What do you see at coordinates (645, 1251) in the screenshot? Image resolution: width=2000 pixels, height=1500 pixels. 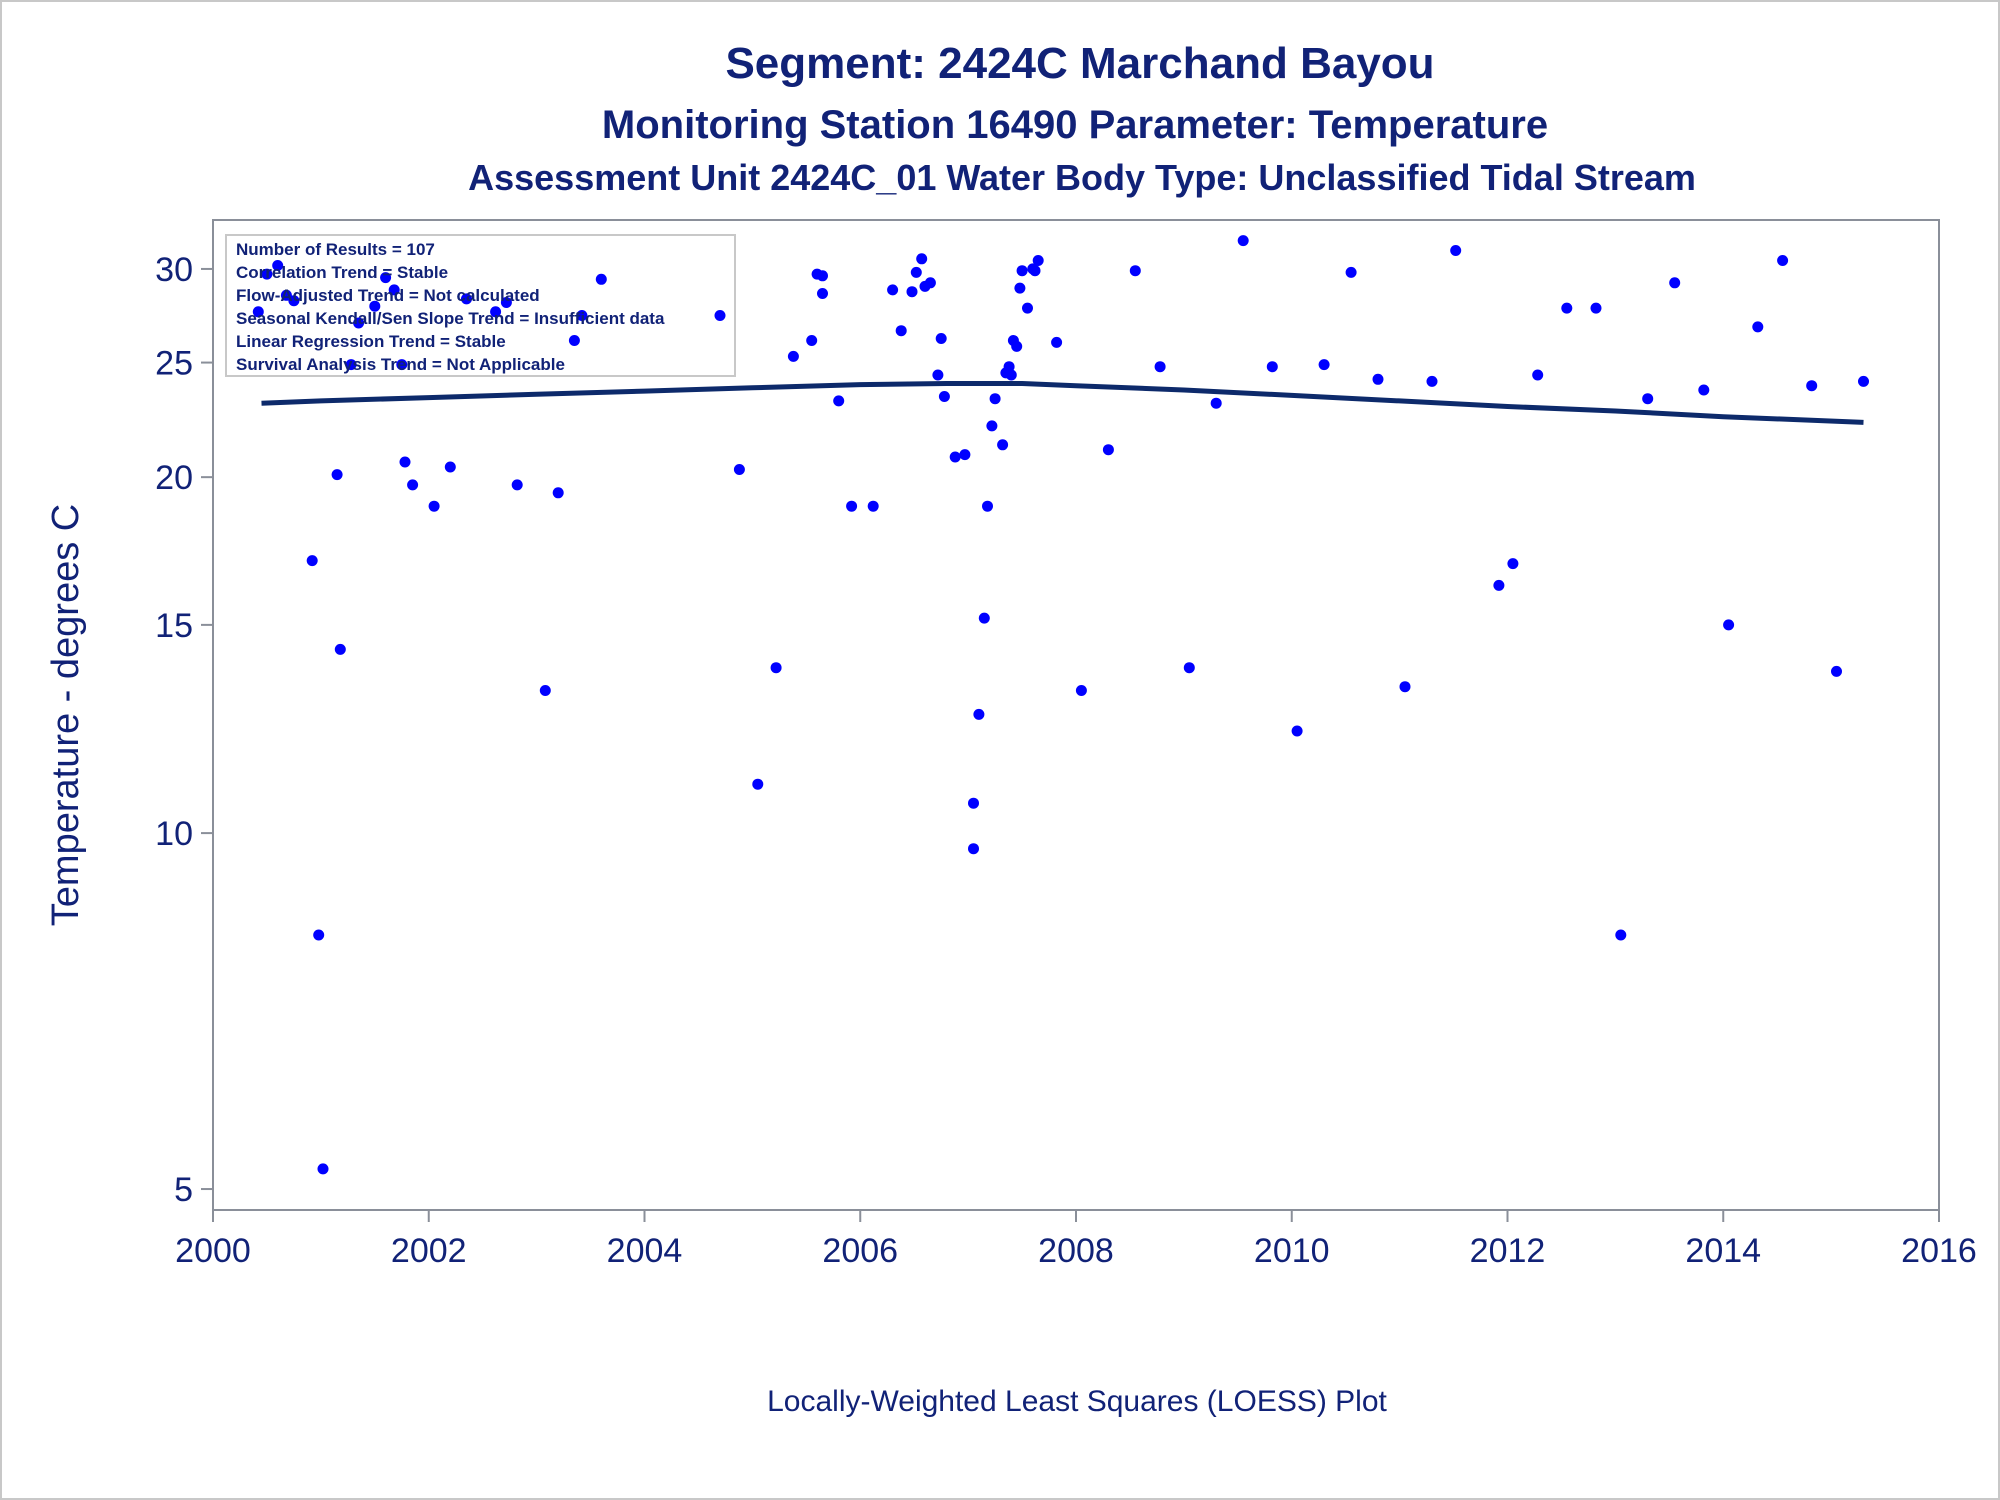 I see `x-tick-label: 2004` at bounding box center [645, 1251].